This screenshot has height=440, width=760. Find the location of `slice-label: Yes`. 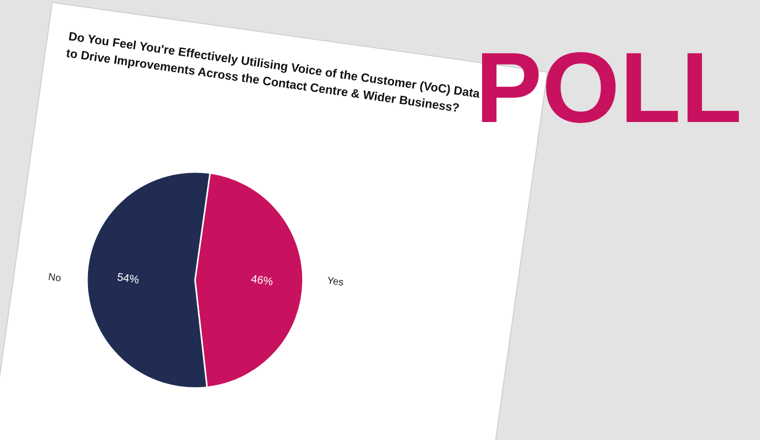

slice-label: Yes is located at coordinates (335, 282).